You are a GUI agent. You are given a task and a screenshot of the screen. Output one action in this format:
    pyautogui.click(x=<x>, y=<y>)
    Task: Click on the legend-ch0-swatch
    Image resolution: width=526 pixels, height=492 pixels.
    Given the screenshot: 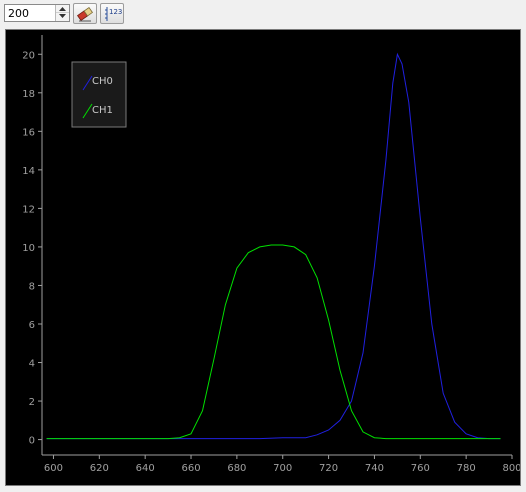 What is the action you would take?
    pyautogui.click(x=87, y=83)
    